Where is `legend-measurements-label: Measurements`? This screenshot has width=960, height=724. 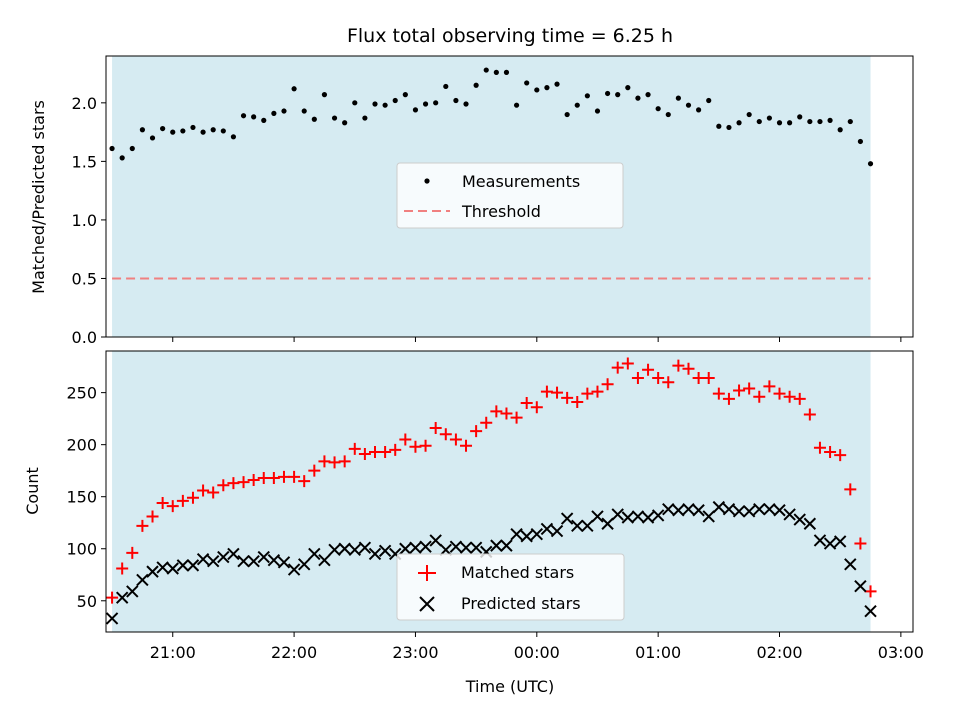
legend-measurements-label: Measurements is located at coordinates (521, 181).